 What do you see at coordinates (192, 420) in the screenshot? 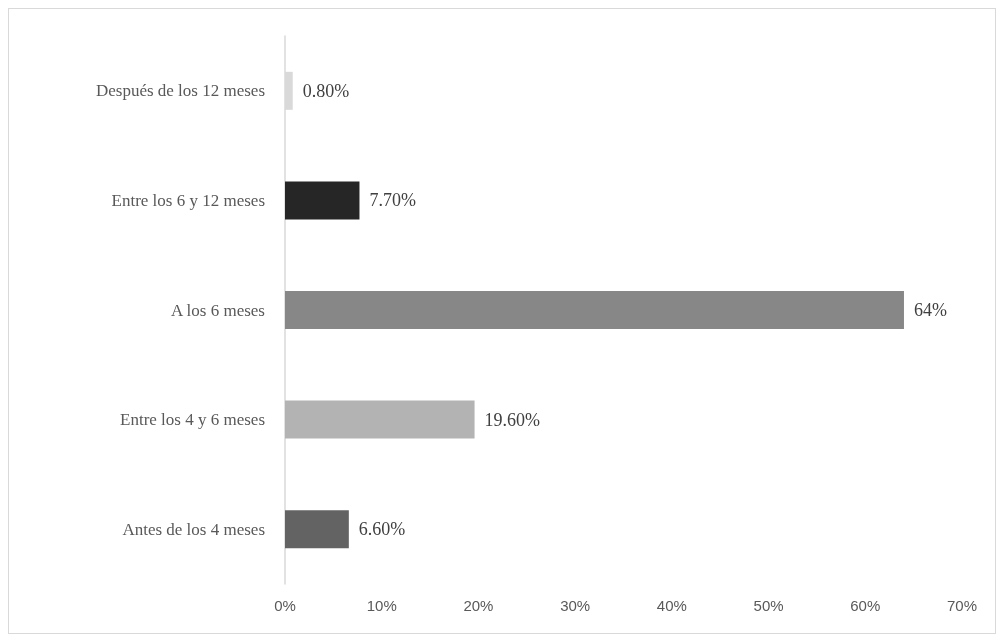
I see `y-tick-label: Entre los 4 y 6 meses` at bounding box center [192, 420].